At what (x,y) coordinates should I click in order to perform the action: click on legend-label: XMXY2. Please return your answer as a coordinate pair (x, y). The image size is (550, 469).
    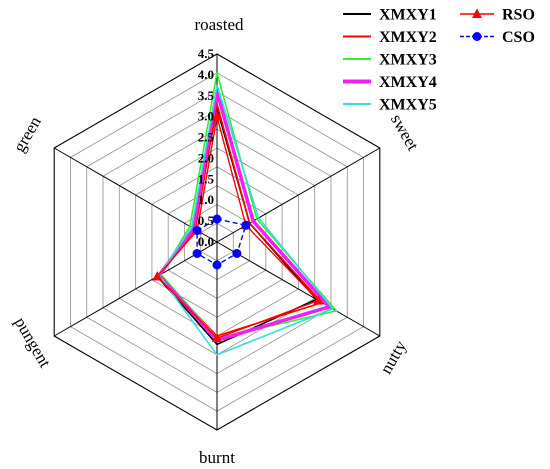
    Looking at the image, I should click on (408, 37).